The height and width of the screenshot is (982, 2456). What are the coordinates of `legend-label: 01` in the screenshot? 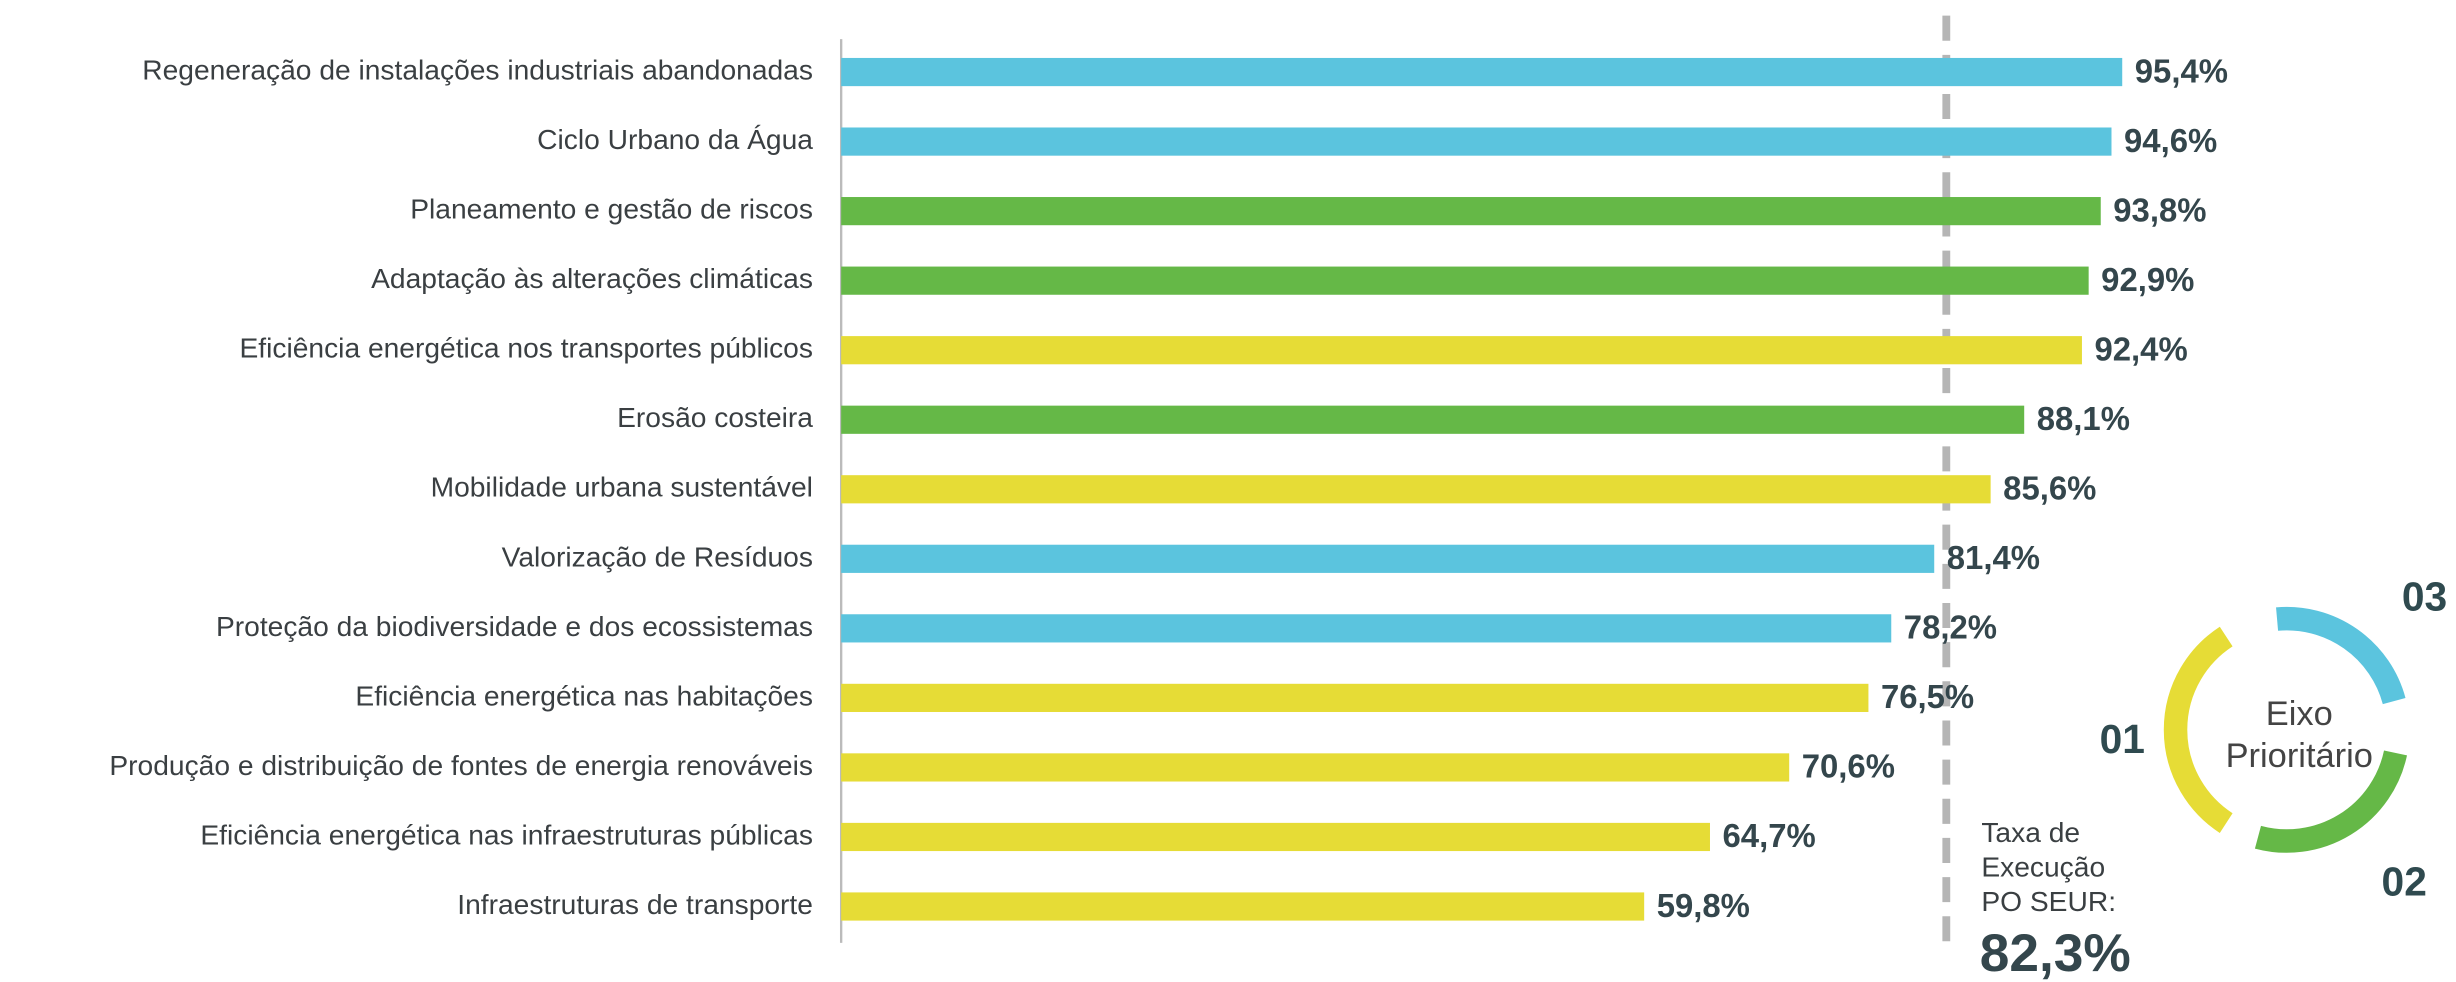 It's located at (2122, 739).